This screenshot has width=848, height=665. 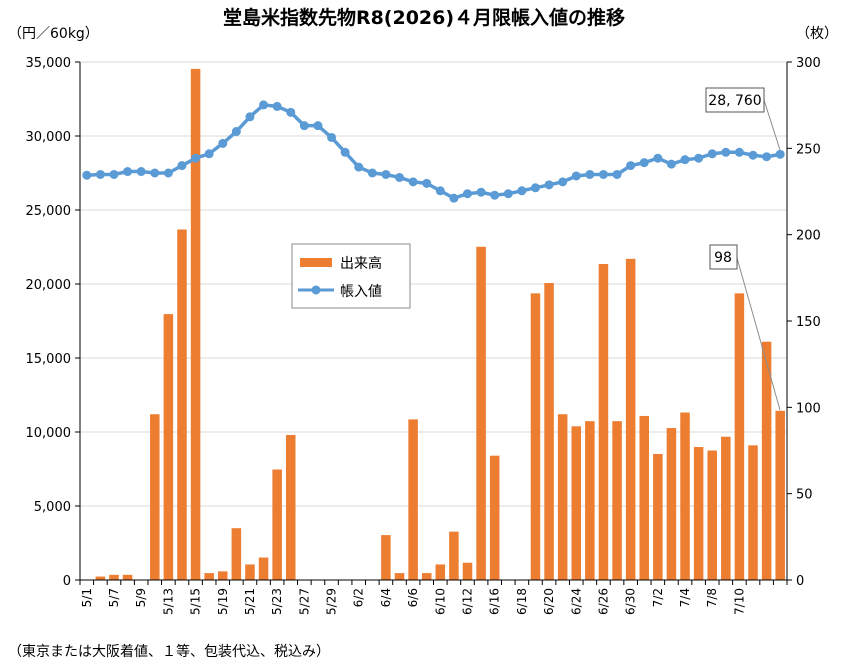 What do you see at coordinates (631, 601) in the screenshot?
I see `x-tick-label: 6/30` at bounding box center [631, 601].